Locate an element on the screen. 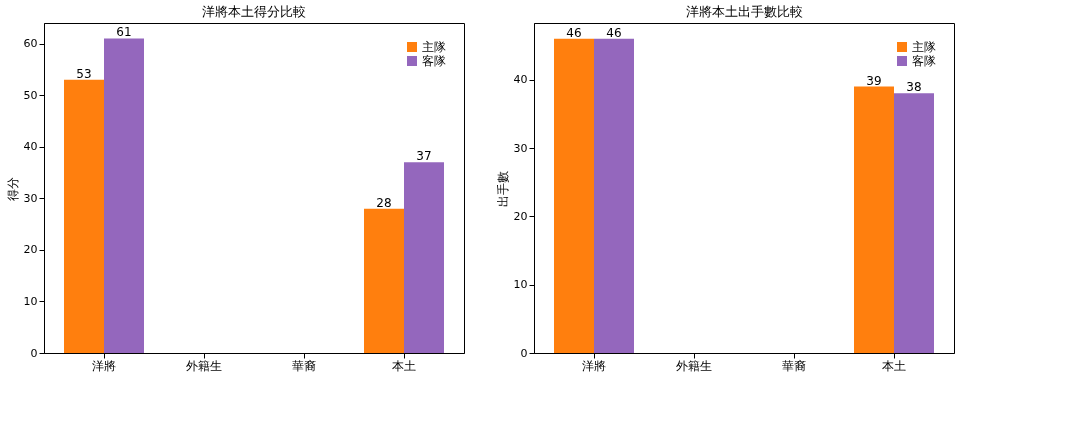 This screenshot has height=424, width=1080. y-tick-label: 60 is located at coordinates (30, 44).